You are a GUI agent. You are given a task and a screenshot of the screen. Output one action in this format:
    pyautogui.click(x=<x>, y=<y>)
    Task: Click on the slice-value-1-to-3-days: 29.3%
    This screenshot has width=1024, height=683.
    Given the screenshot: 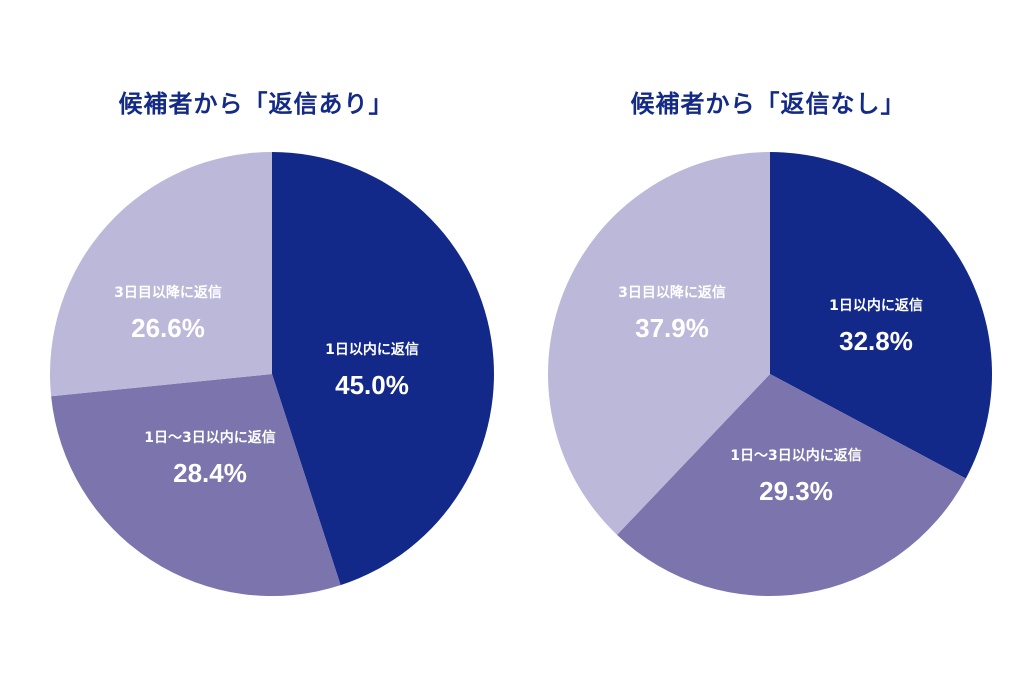 What is the action you would take?
    pyautogui.click(x=796, y=491)
    